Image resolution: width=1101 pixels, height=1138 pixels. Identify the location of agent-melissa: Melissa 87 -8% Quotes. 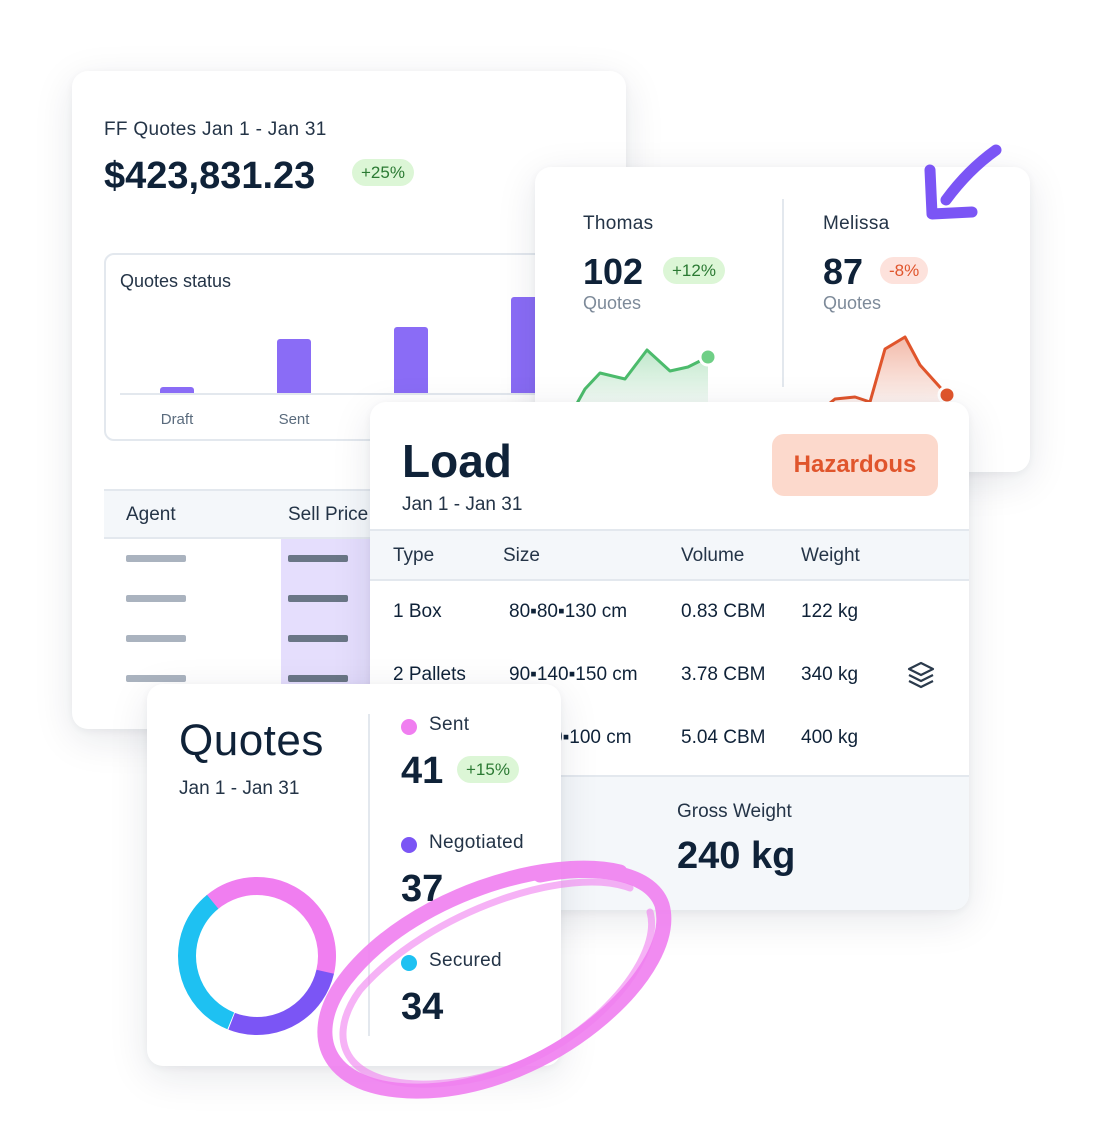
(876, 263).